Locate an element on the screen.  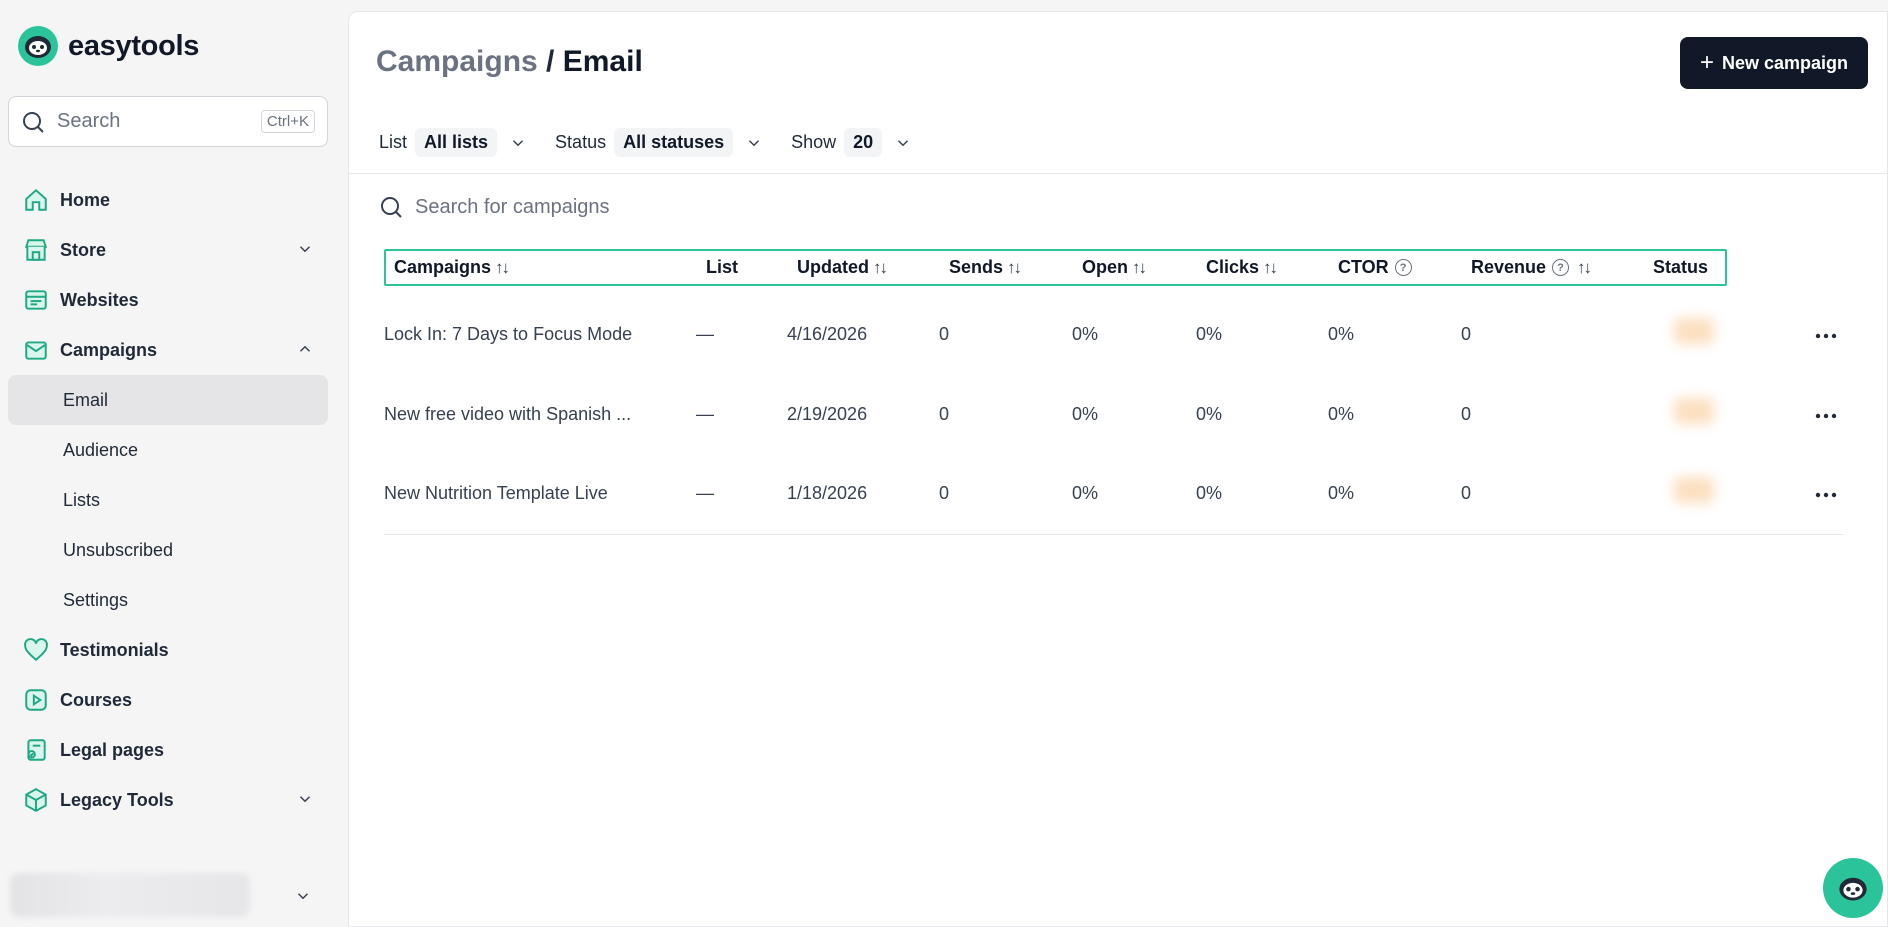
nav-store: Store is located at coordinates (168, 250).